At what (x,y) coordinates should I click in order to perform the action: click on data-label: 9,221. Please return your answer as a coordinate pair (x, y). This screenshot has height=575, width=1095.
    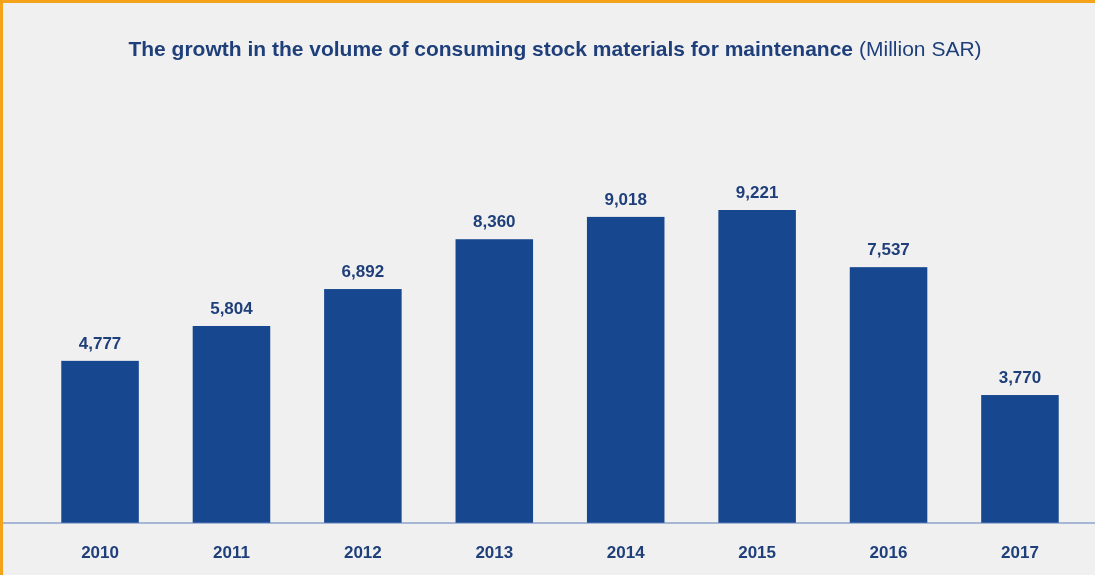
    Looking at the image, I should click on (757, 192).